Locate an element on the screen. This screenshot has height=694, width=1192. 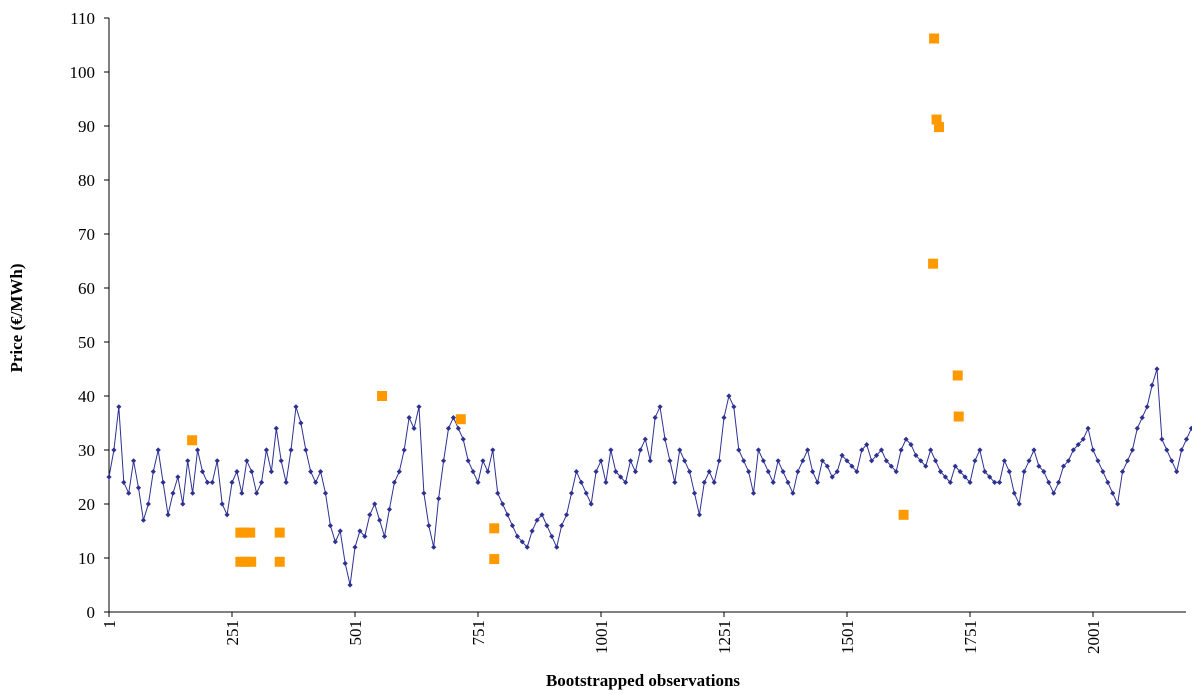
y-axis-title: Price (€/MWh) is located at coordinates (16, 317).